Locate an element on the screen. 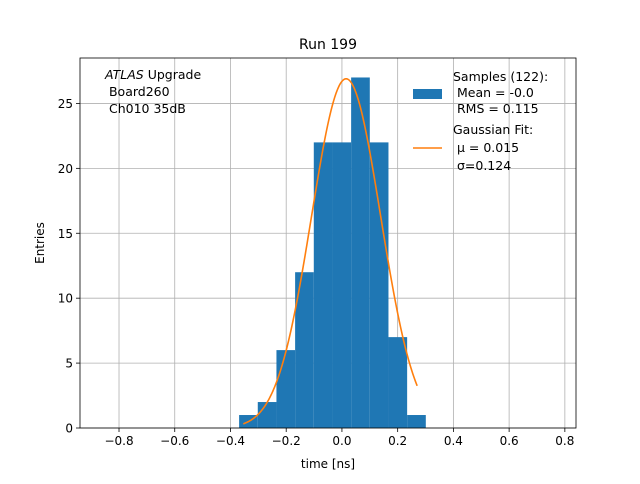 The image size is (640, 484). x-tick-label-7: 0.6 is located at coordinates (509, 441).